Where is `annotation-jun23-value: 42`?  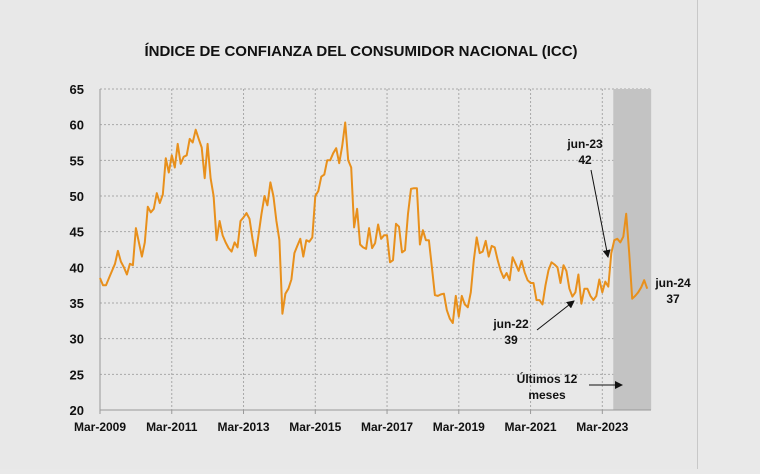 annotation-jun23-value: 42 is located at coordinates (585, 160).